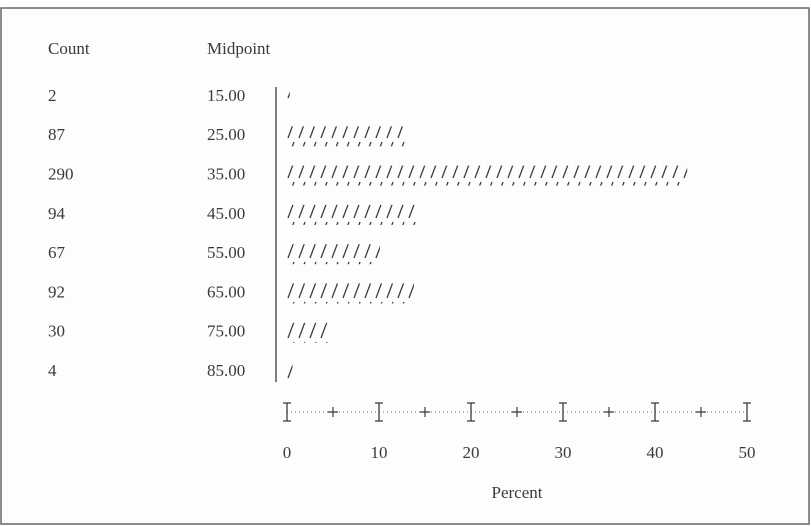 The height and width of the screenshot is (526, 811). What do you see at coordinates (226, 174) in the screenshot?
I see `midpoint: 35.00` at bounding box center [226, 174].